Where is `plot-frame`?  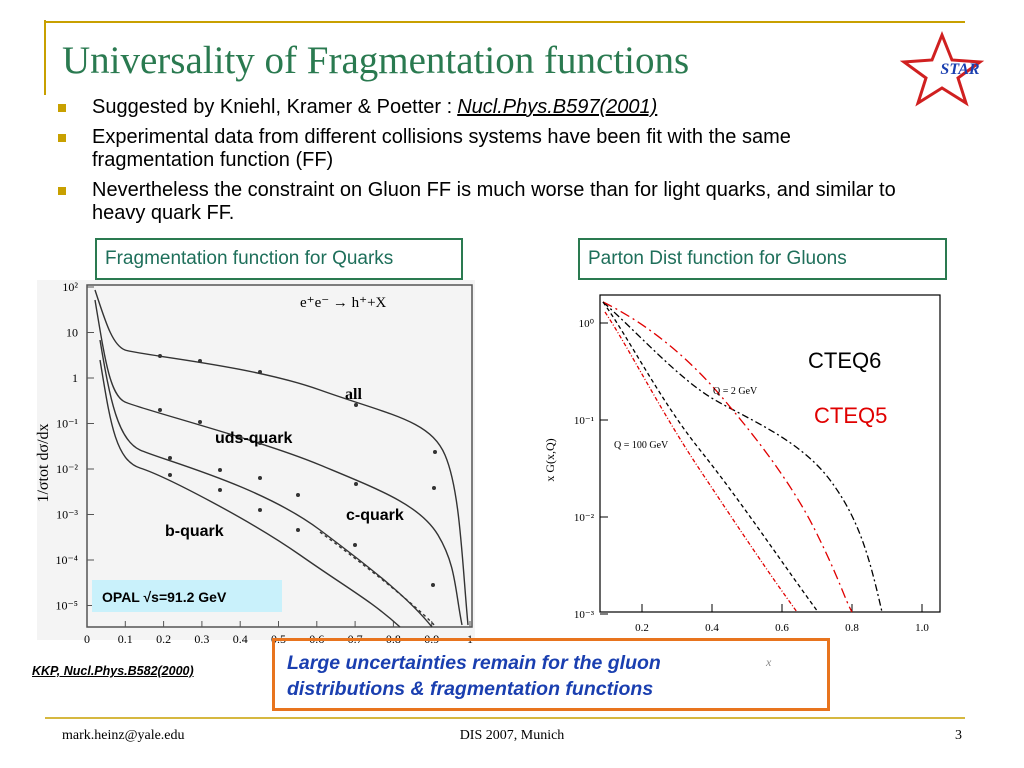
plot-frame is located at coordinates (770, 453).